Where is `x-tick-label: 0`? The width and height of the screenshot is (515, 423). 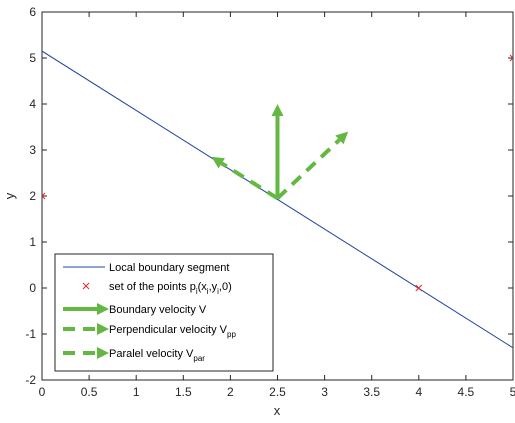
x-tick-label: 0 is located at coordinates (42, 392).